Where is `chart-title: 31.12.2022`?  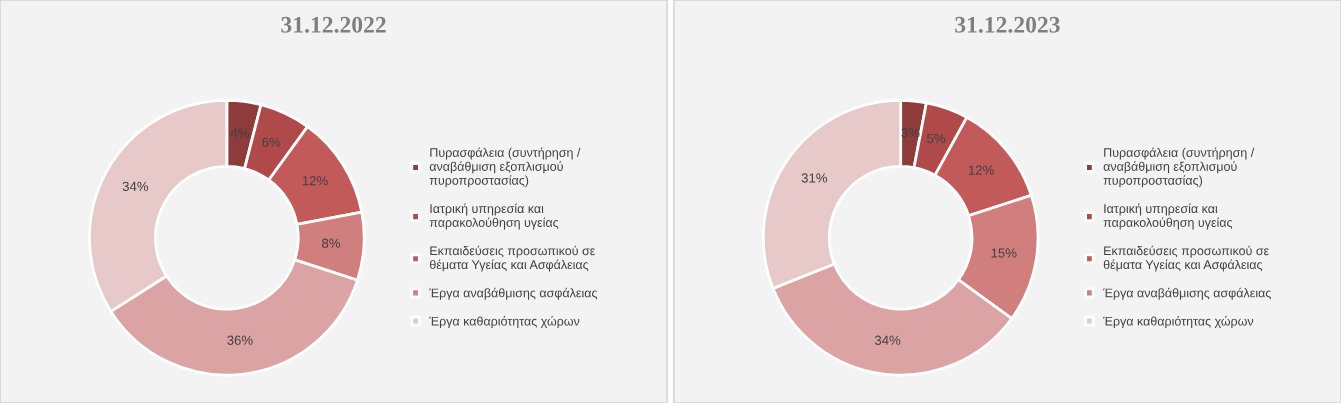
chart-title: 31.12.2022 is located at coordinates (333, 24).